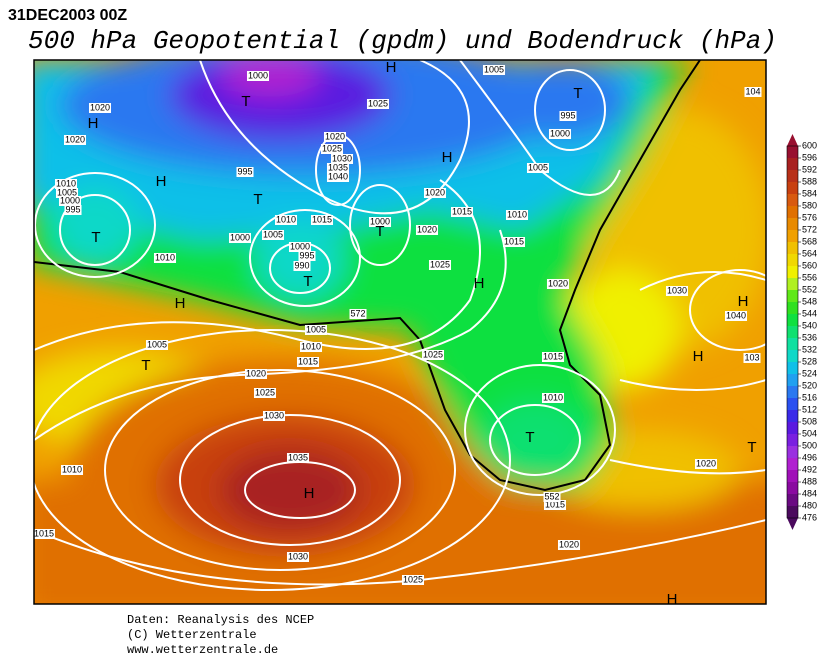 The width and height of the screenshot is (823, 656). I want to click on colorbar-label: 560, so click(809, 265).